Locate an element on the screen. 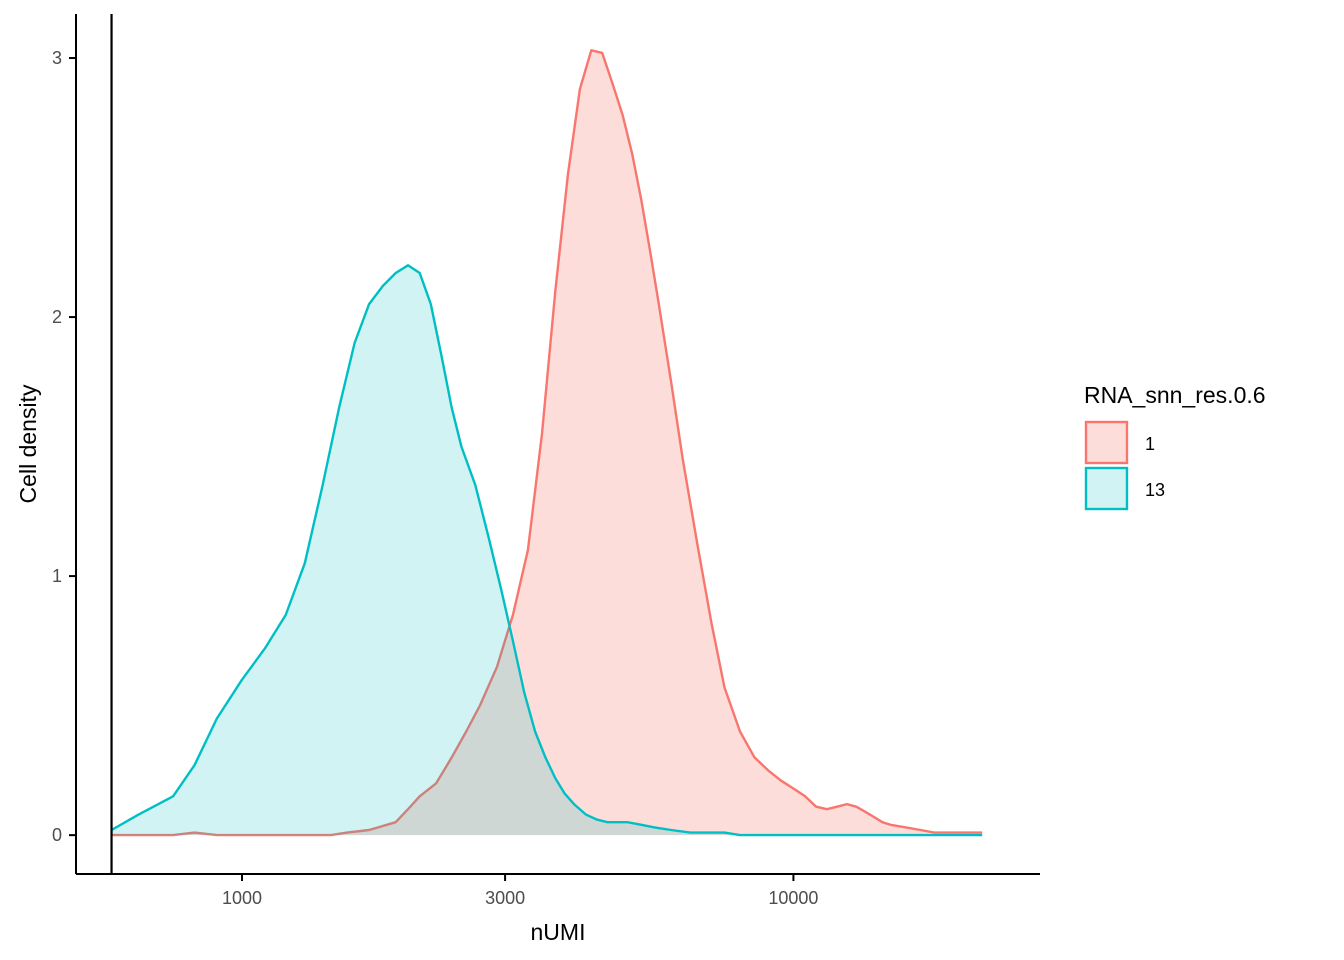  y-tick-label: 1 is located at coordinates (57, 576).